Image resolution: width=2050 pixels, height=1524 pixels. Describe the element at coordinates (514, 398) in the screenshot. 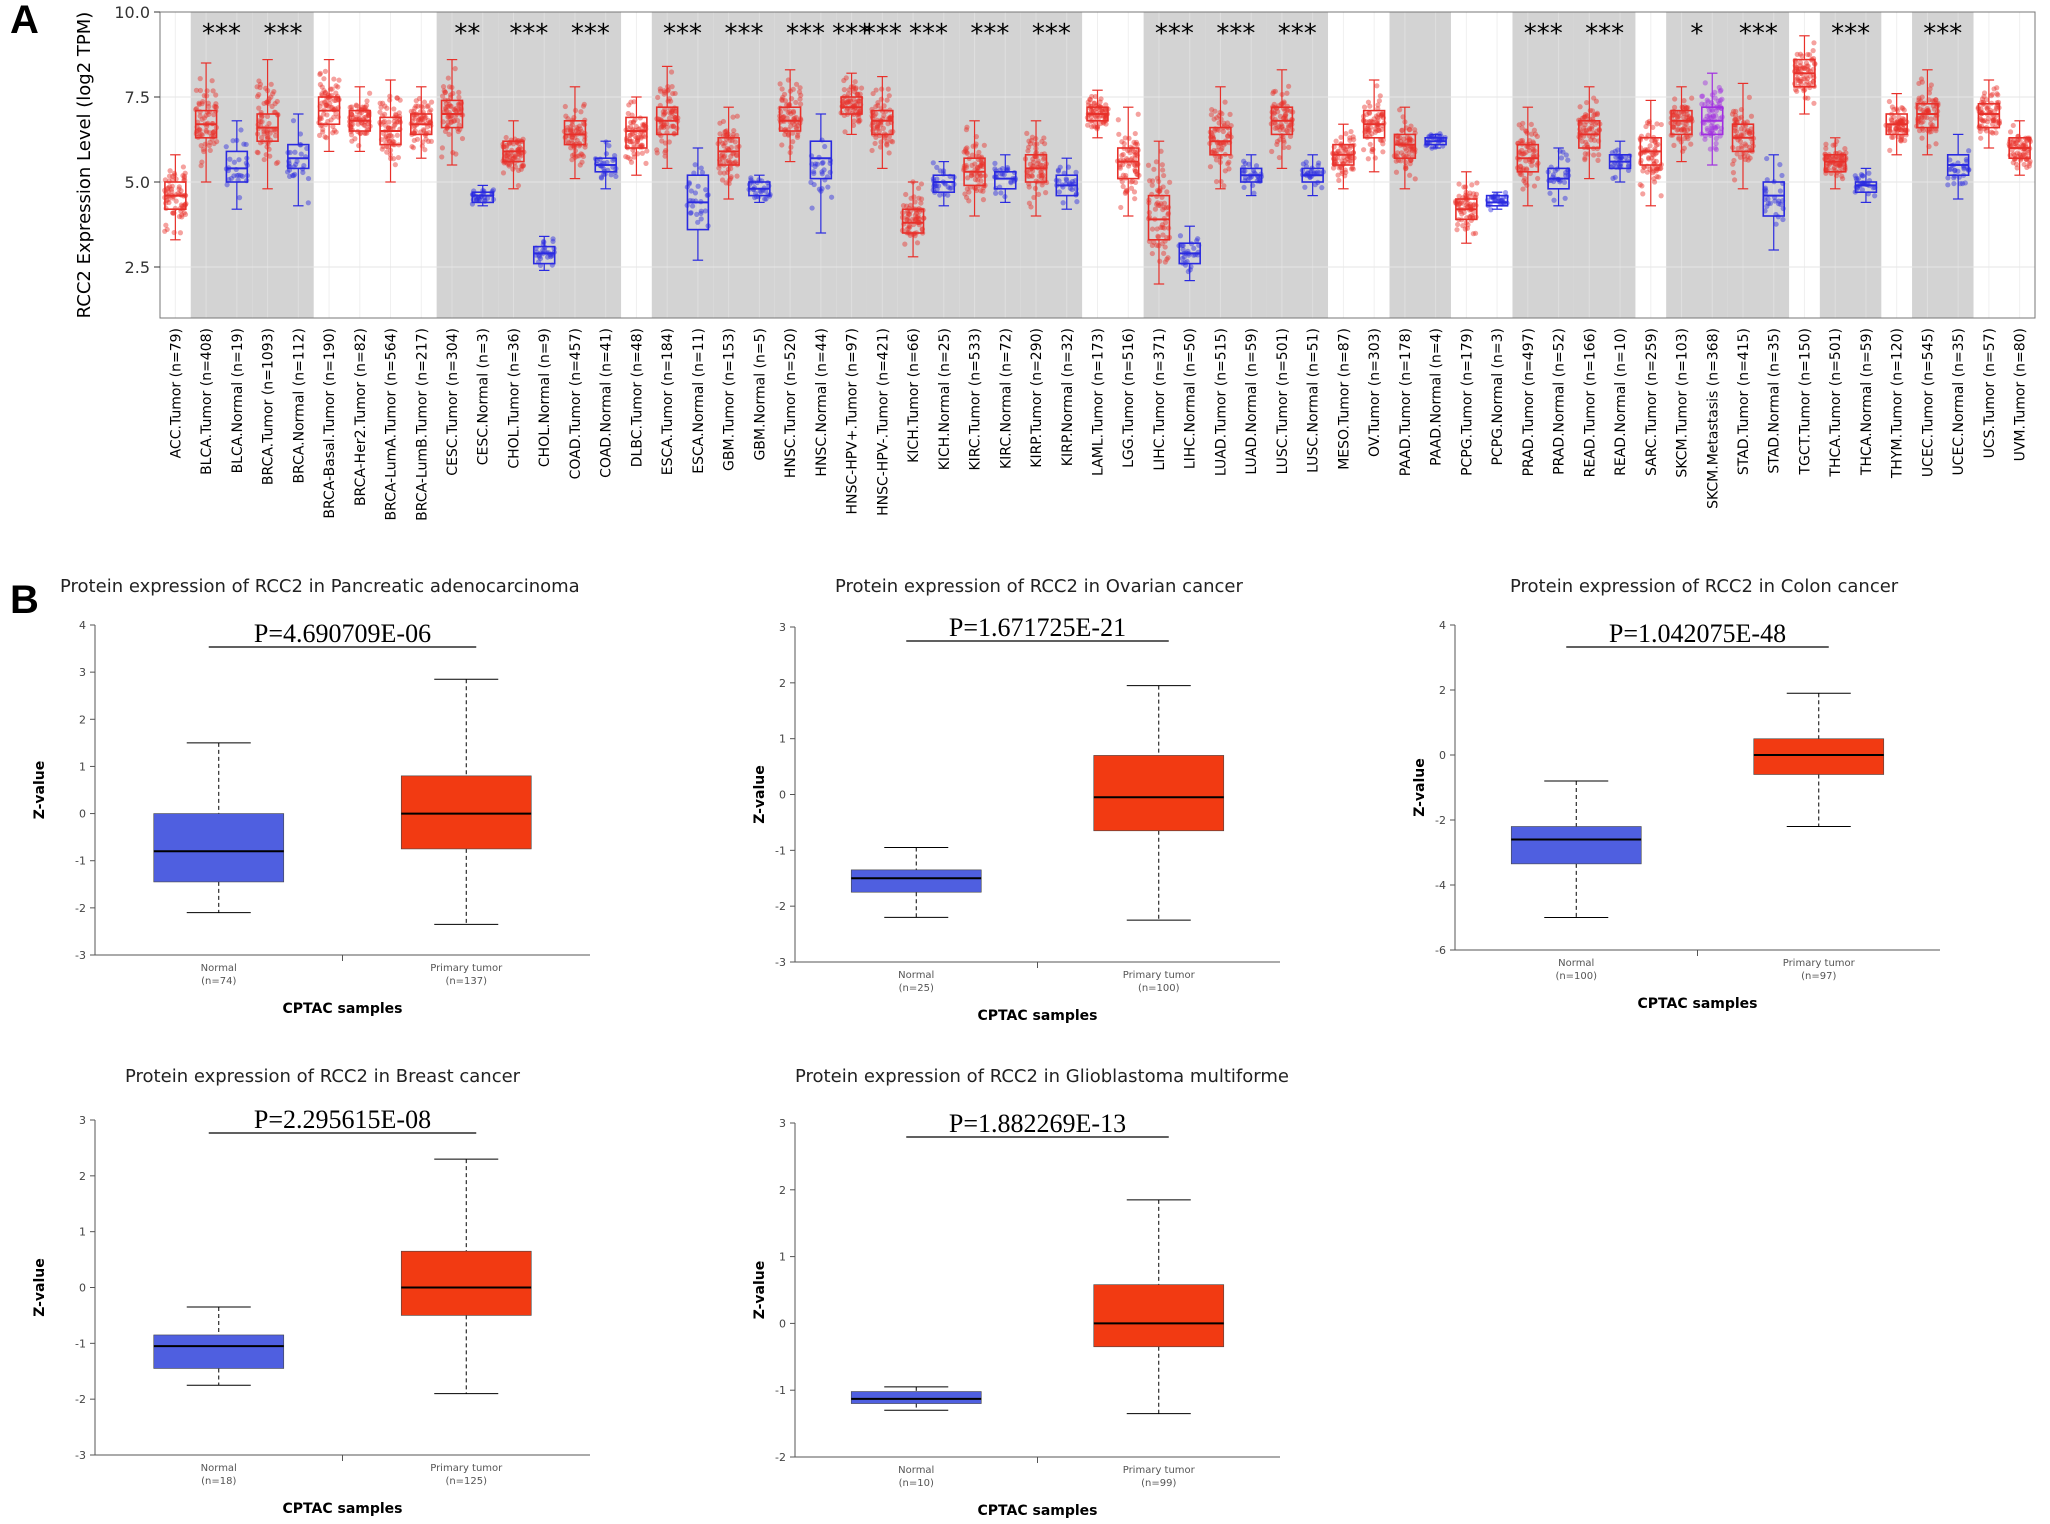

I see `category-label: CHOL.Tumor (n=36)` at that location.